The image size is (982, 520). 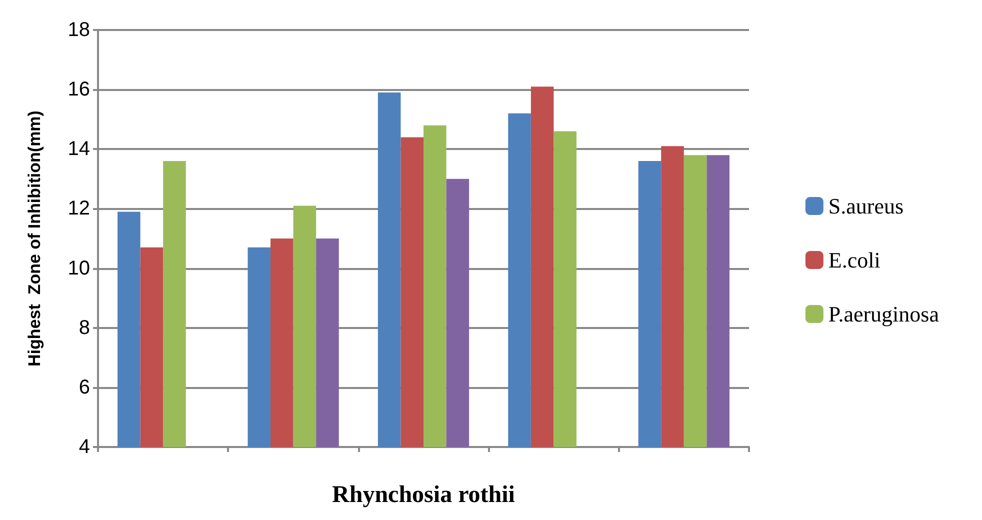 I want to click on legend-label: P.aeruginosa, so click(x=884, y=314).